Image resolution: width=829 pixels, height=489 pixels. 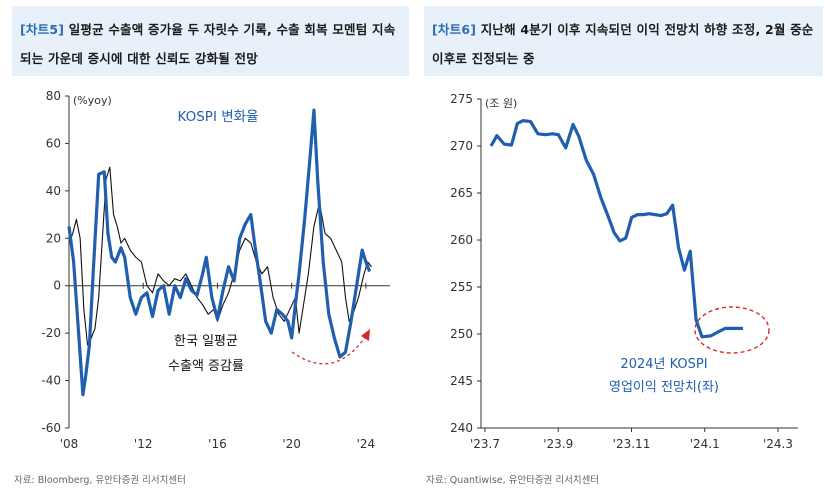 What do you see at coordinates (53, 238) in the screenshot?
I see `y-tick-label: 20` at bounding box center [53, 238].